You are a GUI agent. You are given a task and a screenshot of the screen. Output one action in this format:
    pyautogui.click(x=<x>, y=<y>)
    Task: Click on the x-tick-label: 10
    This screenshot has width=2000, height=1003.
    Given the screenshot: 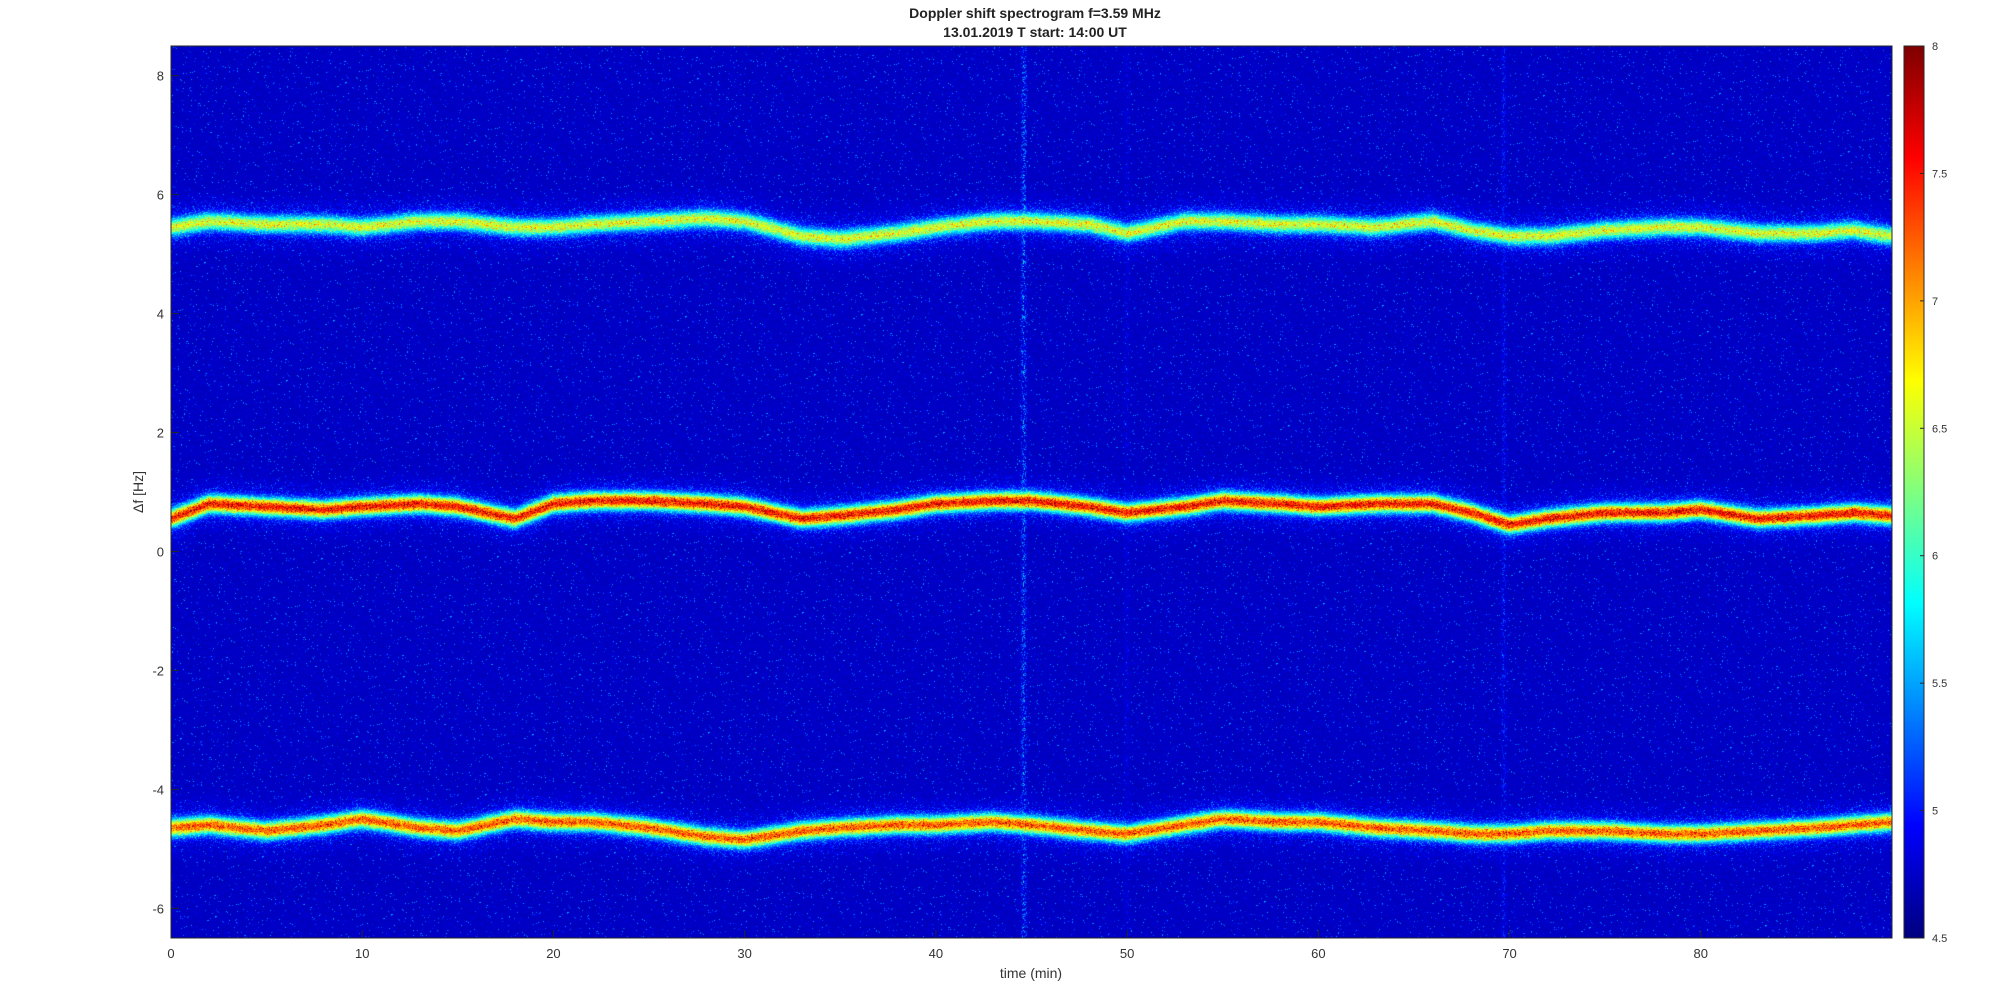 What is the action you would take?
    pyautogui.click(x=362, y=953)
    